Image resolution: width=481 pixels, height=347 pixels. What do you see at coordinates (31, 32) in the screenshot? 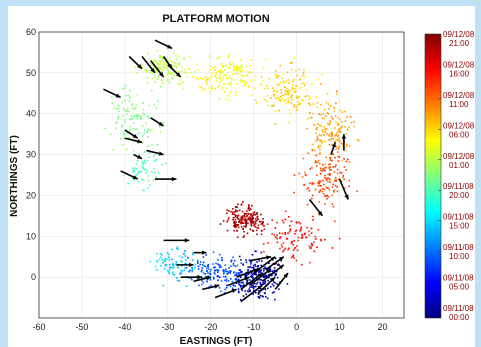
I see `y-tick-label: 60` at bounding box center [31, 32].